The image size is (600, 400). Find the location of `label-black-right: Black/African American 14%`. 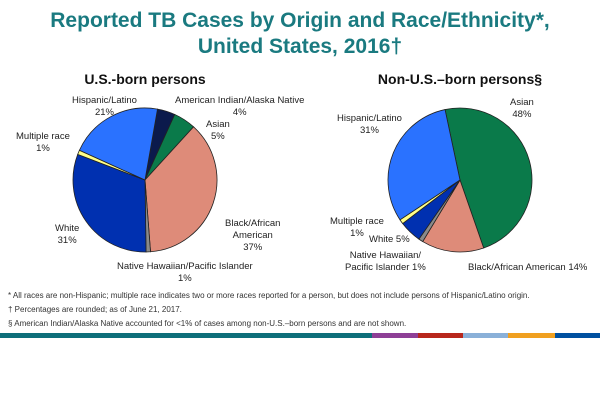

label-black-right: Black/African American 14% is located at coordinates (528, 267).